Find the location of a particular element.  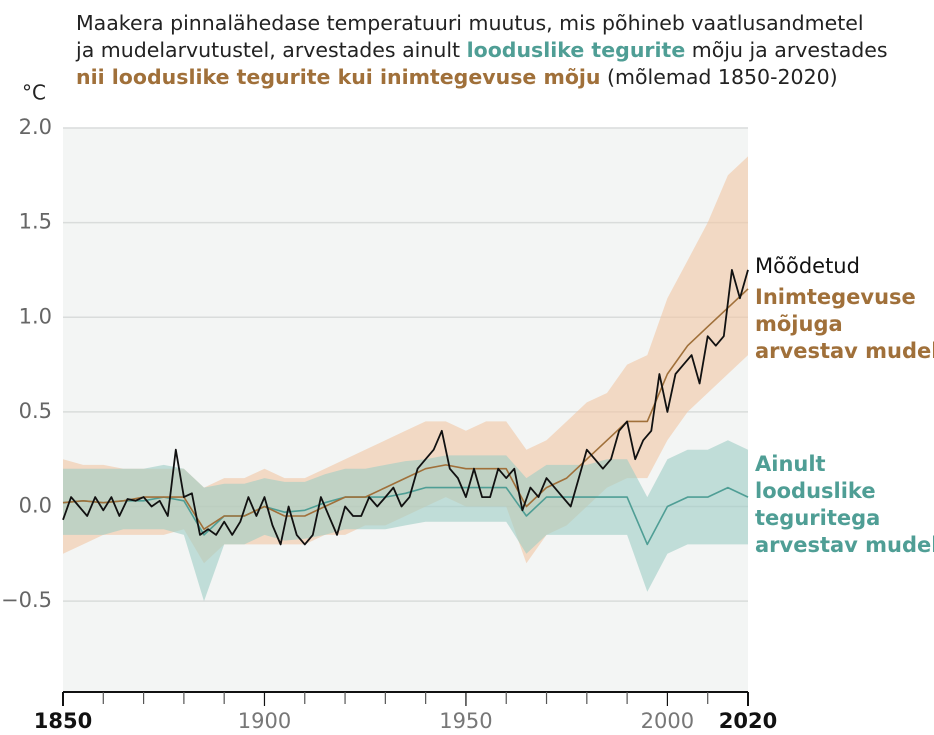

x-tick-label: 1850 is located at coordinates (63, 721).